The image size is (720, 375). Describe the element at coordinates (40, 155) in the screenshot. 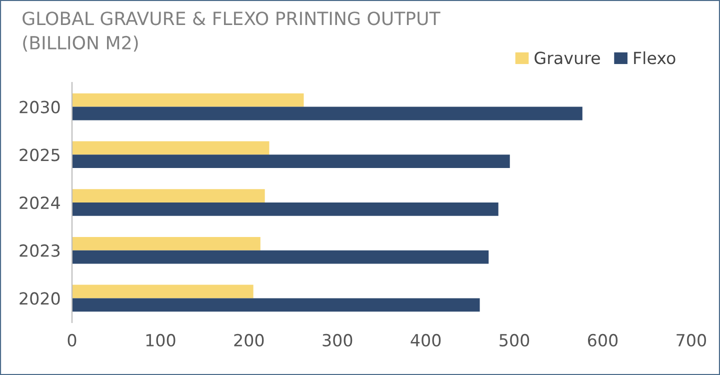

I see `y-tick-label: 2025` at that location.